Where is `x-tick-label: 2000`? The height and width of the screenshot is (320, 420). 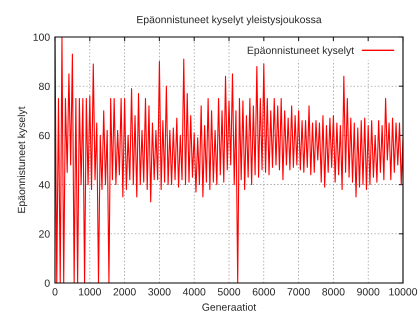 x-tick-label: 2000 is located at coordinates (125, 292).